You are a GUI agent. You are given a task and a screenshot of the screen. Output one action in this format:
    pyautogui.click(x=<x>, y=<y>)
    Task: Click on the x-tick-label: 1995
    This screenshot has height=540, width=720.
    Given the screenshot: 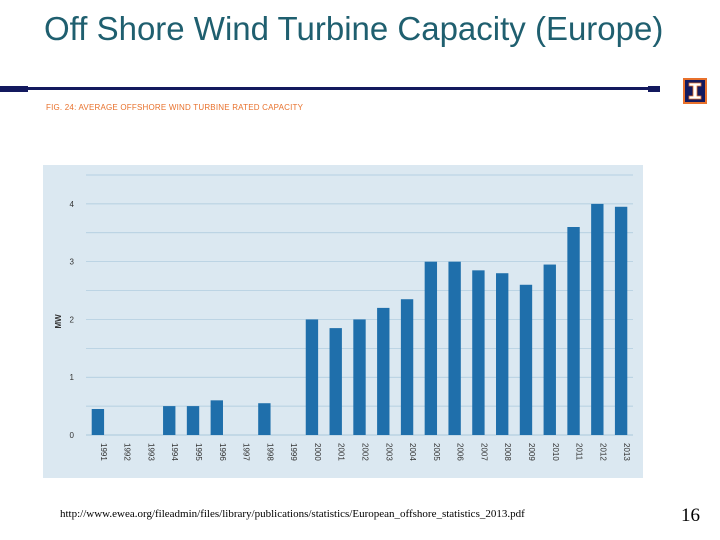 What is the action you would take?
    pyautogui.click(x=198, y=452)
    